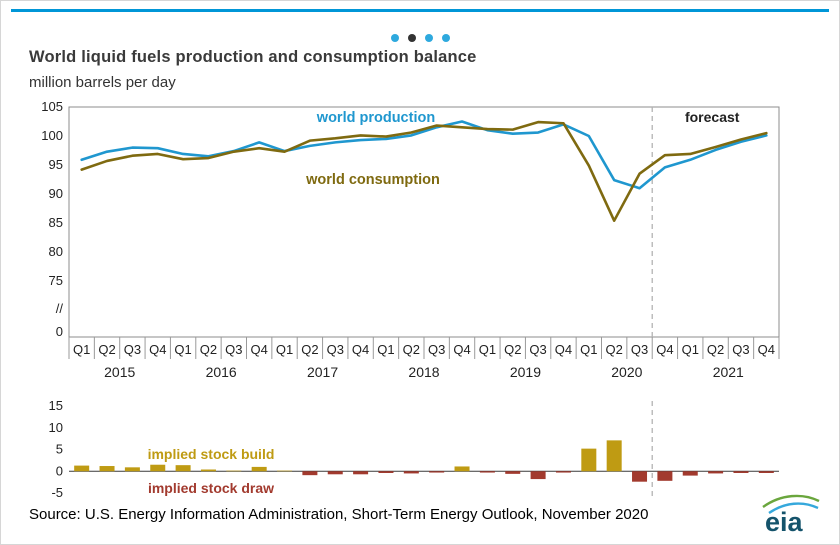 This screenshot has height=545, width=840. I want to click on top-accent-bar, so click(420, 10).